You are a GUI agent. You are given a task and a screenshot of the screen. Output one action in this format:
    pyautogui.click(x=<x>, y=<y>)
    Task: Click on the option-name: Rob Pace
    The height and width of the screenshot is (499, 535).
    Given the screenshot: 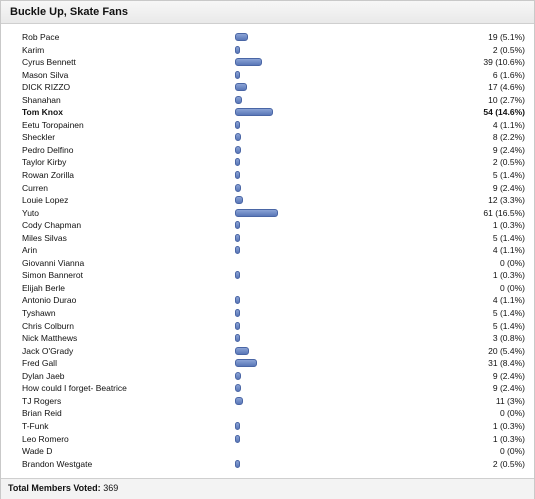 What is the action you would take?
    pyautogui.click(x=41, y=37)
    